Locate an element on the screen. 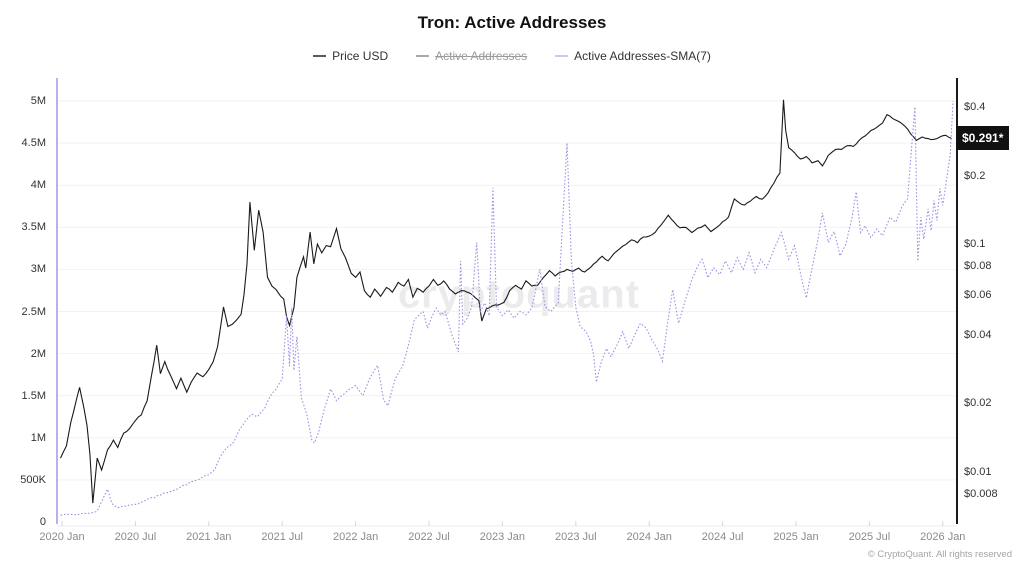 The height and width of the screenshot is (576, 1024). x-axis-tick-label: 2020 Jan is located at coordinates (62, 537).